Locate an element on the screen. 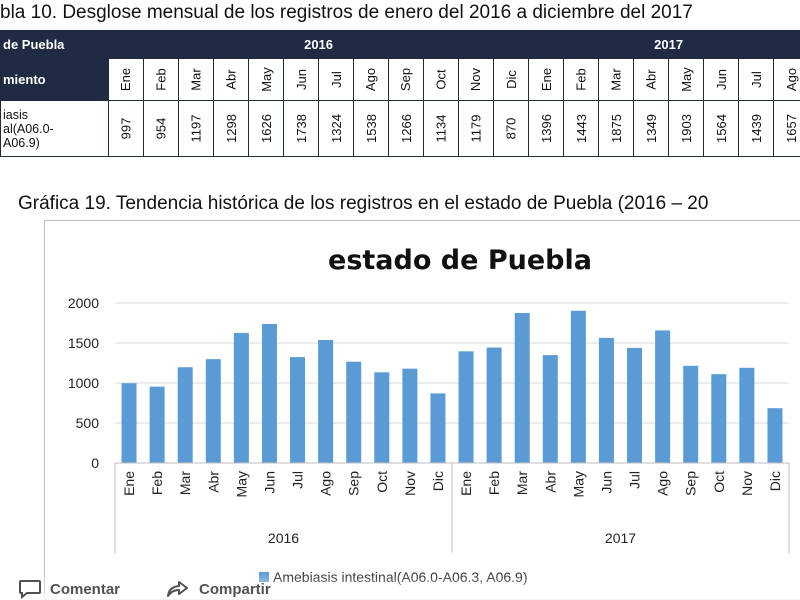  value-cell: 1439 is located at coordinates (756, 128).